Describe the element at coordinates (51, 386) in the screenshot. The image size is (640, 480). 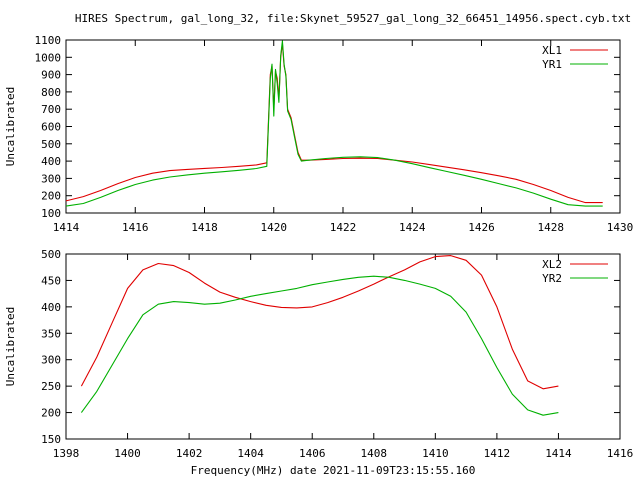
I see `y-tick-label: 250` at that location.